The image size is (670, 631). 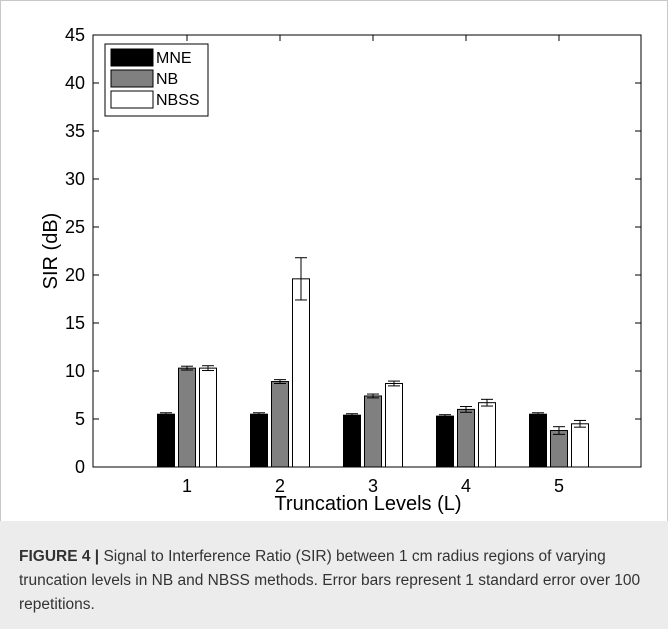 I want to click on legend-swatch-nbss, so click(x=132, y=99).